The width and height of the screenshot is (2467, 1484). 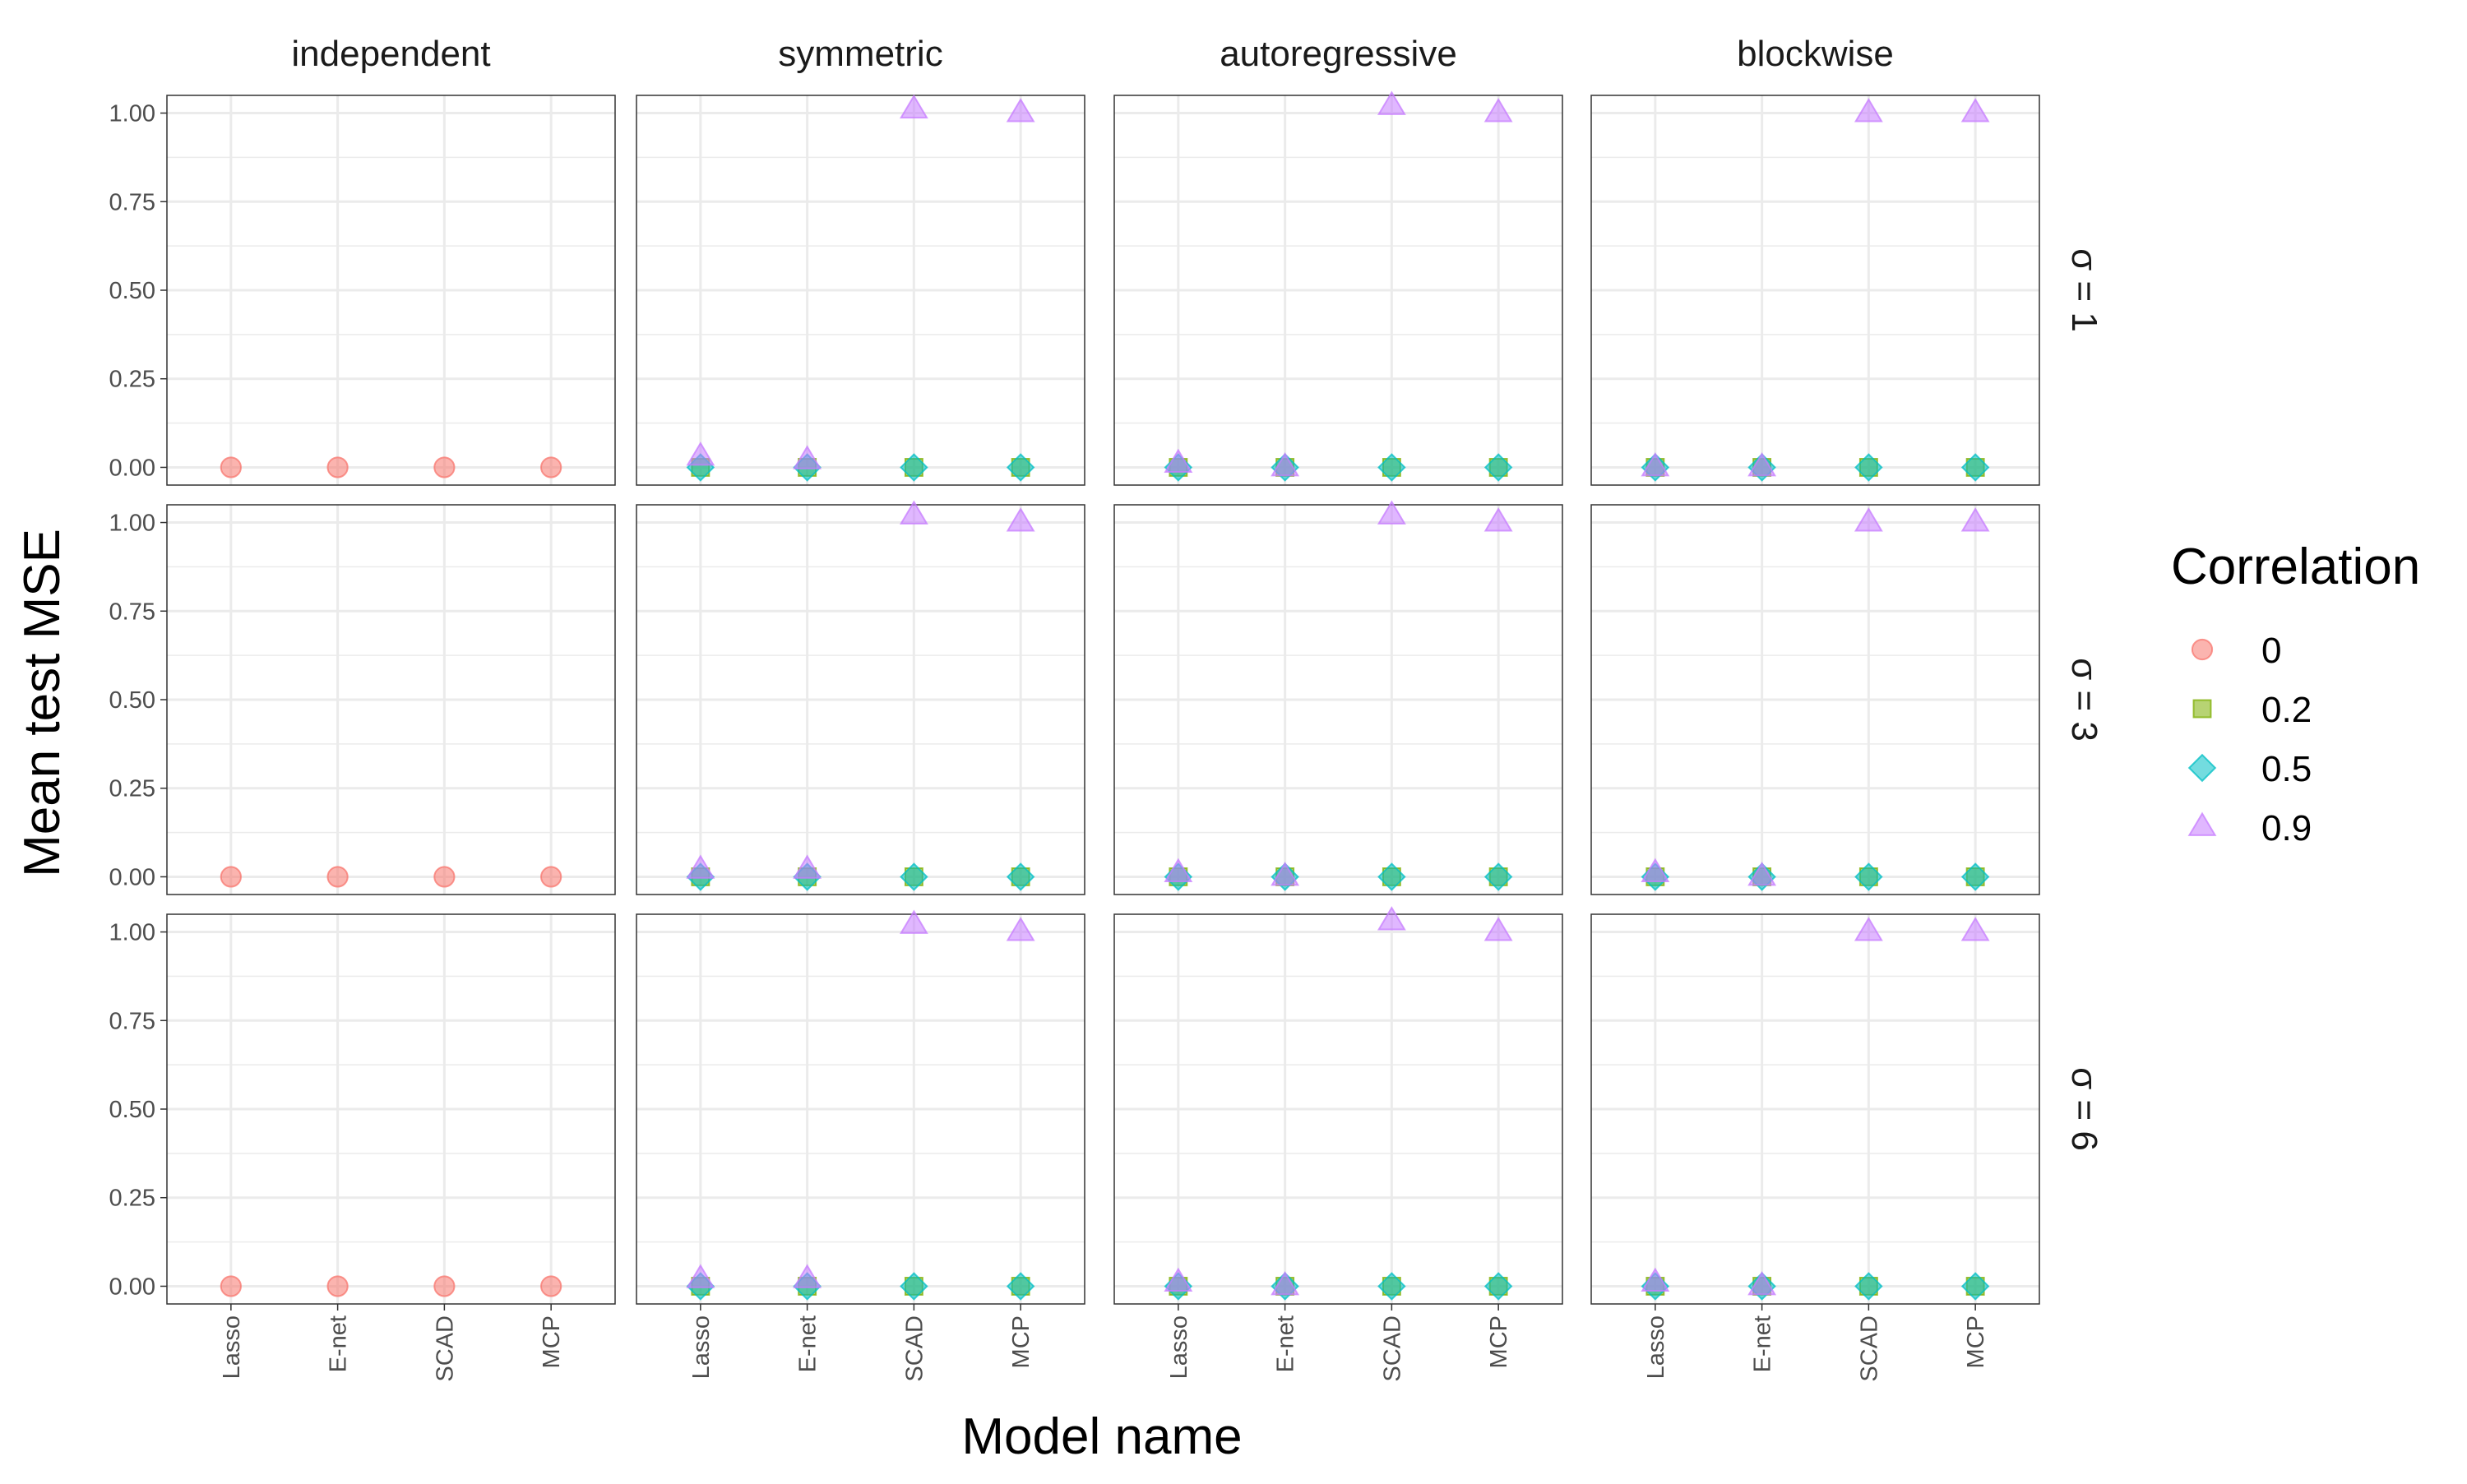 What do you see at coordinates (2249, 739) in the screenshot?
I see `legend: 0 0.2 0.5 0.9` at bounding box center [2249, 739].